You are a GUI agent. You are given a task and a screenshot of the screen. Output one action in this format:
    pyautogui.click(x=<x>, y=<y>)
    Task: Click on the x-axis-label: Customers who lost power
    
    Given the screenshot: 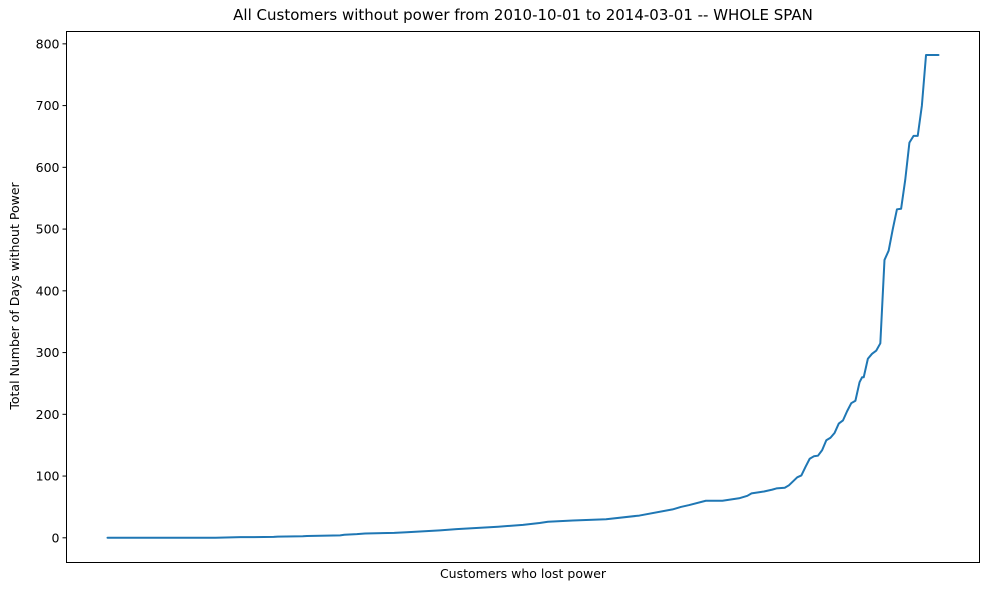 What is the action you would take?
    pyautogui.click(x=523, y=573)
    